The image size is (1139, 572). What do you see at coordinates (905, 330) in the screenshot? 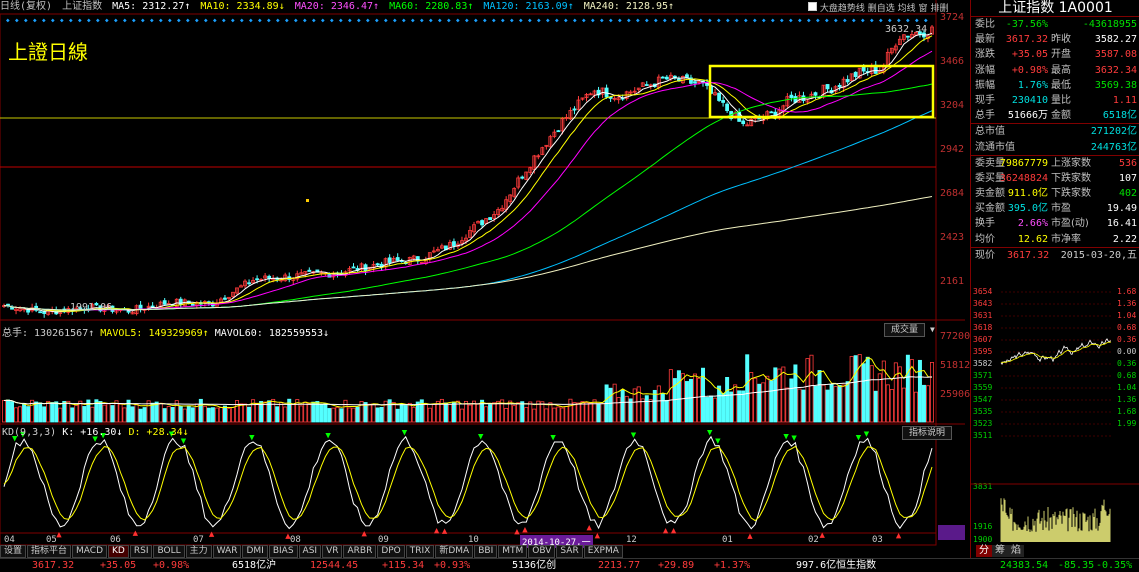
I see `volume-button: 成交量` at bounding box center [905, 330].